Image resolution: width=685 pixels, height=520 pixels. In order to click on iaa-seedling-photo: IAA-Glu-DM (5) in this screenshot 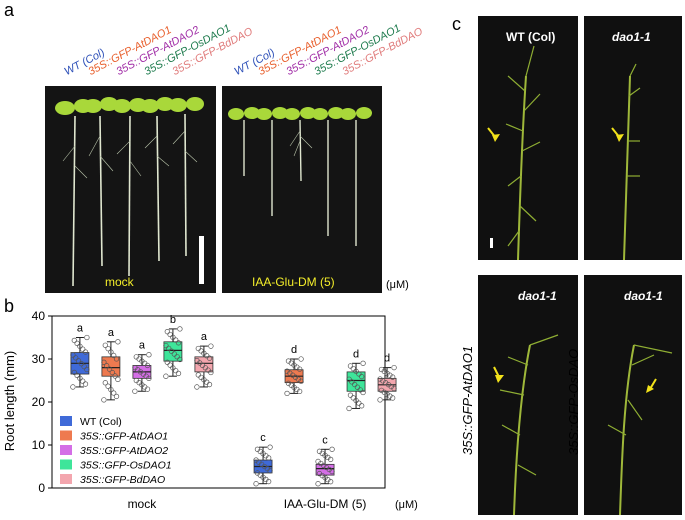, I will do `click(302, 189)`.